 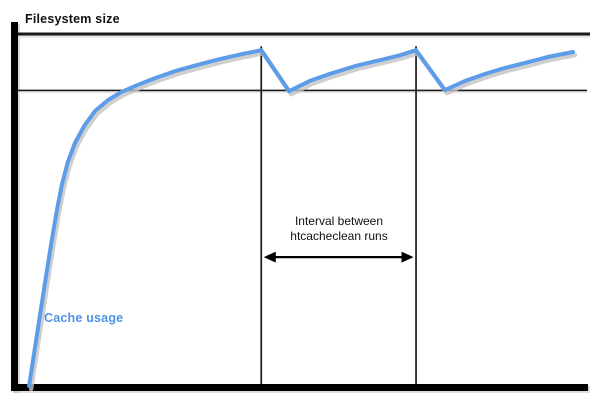 What do you see at coordinates (84, 318) in the screenshot?
I see `cache-usage-label: Cache usage` at bounding box center [84, 318].